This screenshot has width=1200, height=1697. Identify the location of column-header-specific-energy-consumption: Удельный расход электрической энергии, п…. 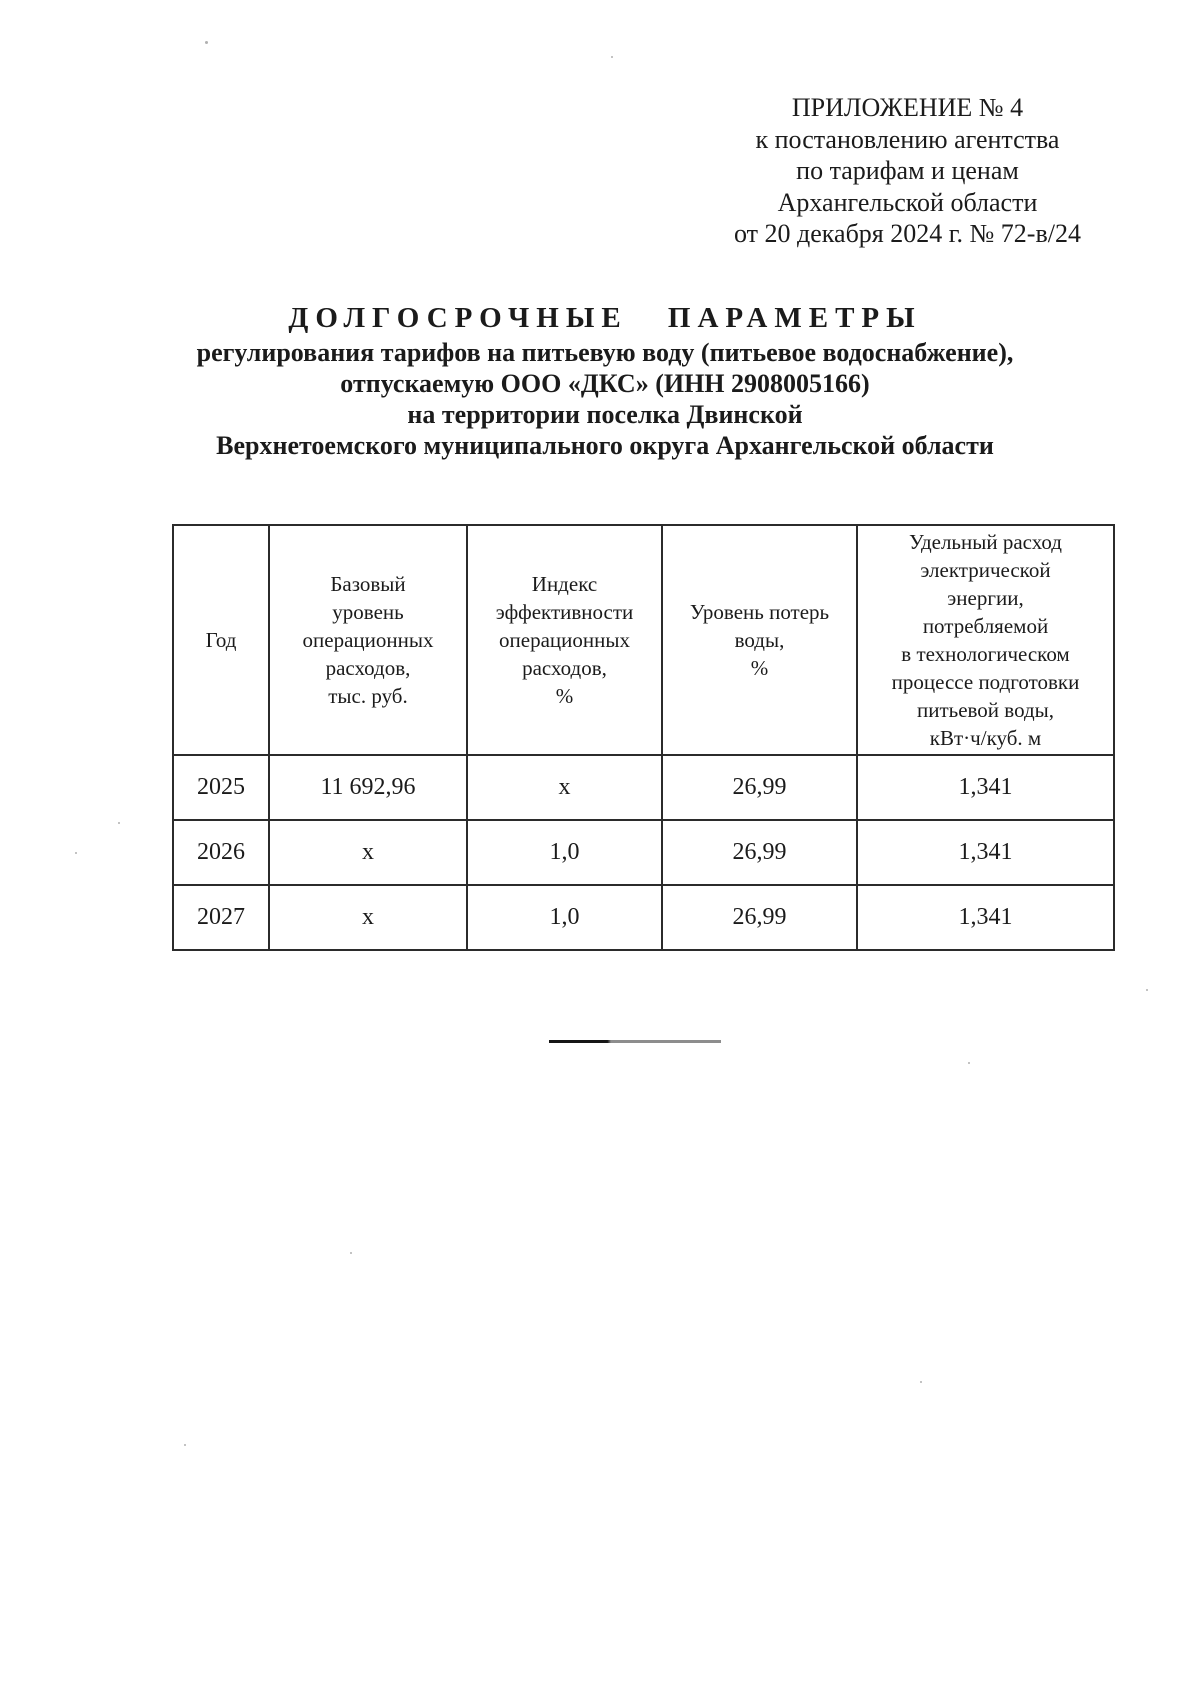
(985, 640).